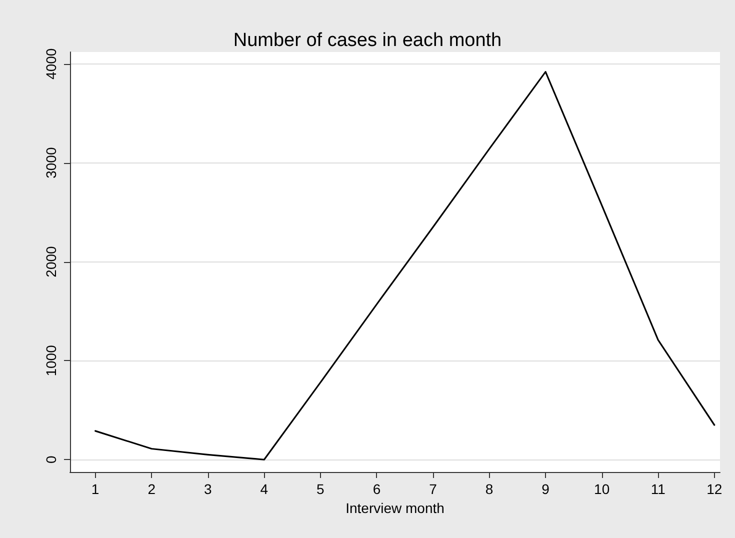 This screenshot has height=538, width=735. Describe the element at coordinates (658, 489) in the screenshot. I see `x-tick-label: 11` at that location.